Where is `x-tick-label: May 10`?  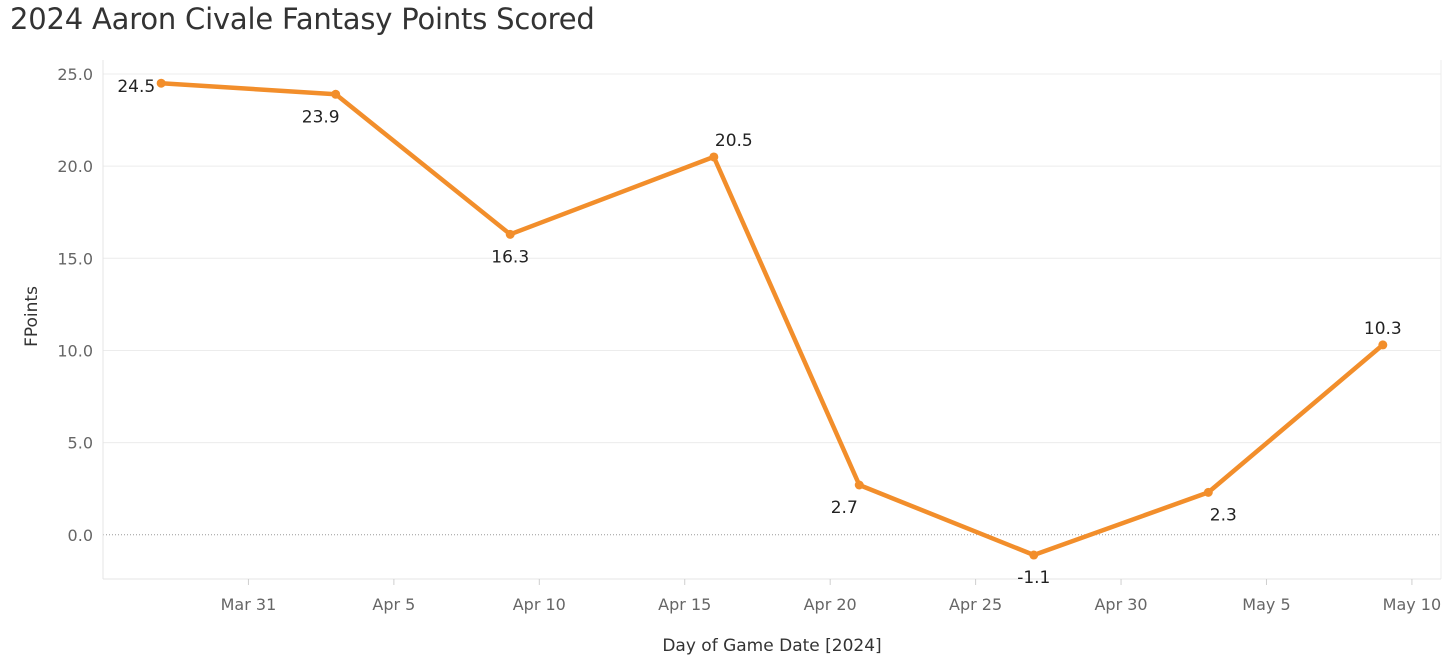
x-tick-label: May 10 is located at coordinates (1412, 604).